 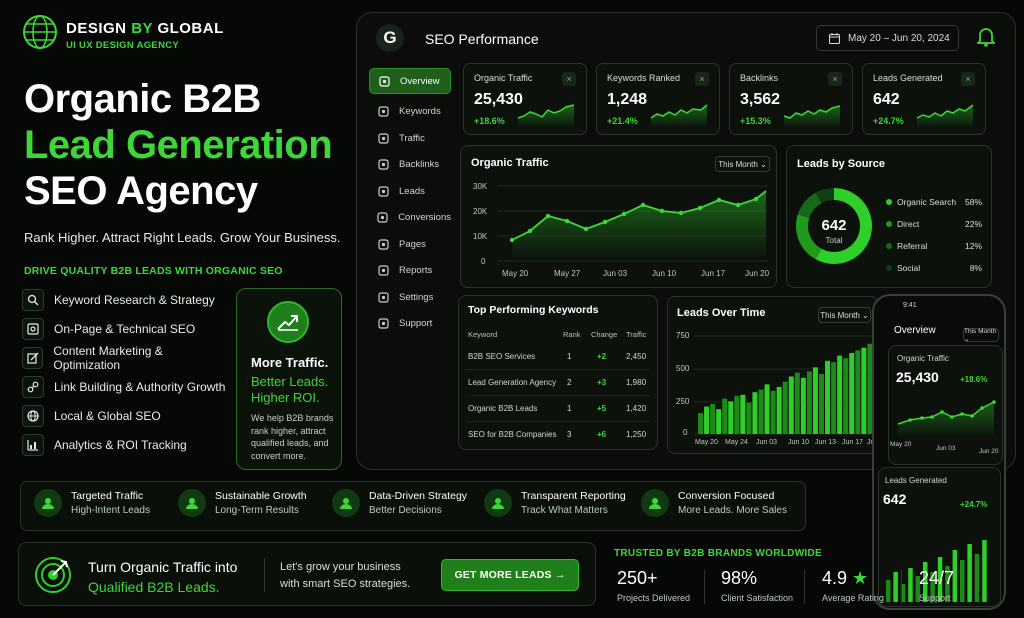 I want to click on phone-card1-title: Organic Traffic, so click(x=923, y=358).